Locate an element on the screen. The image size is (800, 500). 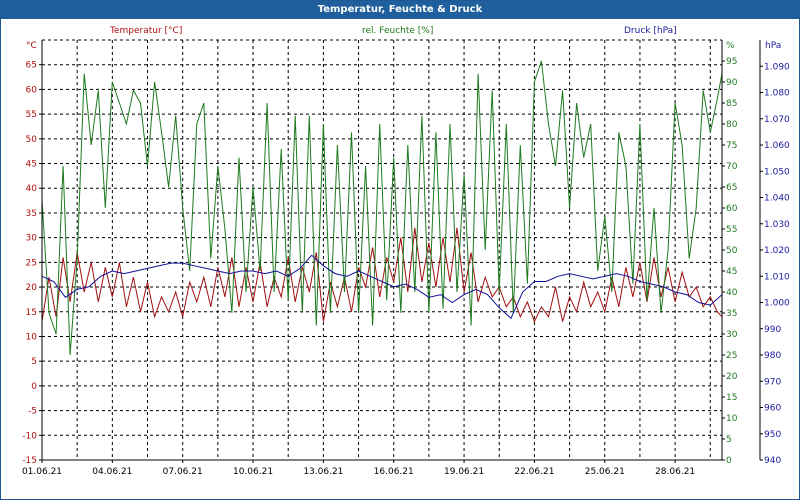
left-tick-label: 60 is located at coordinates (32, 90).